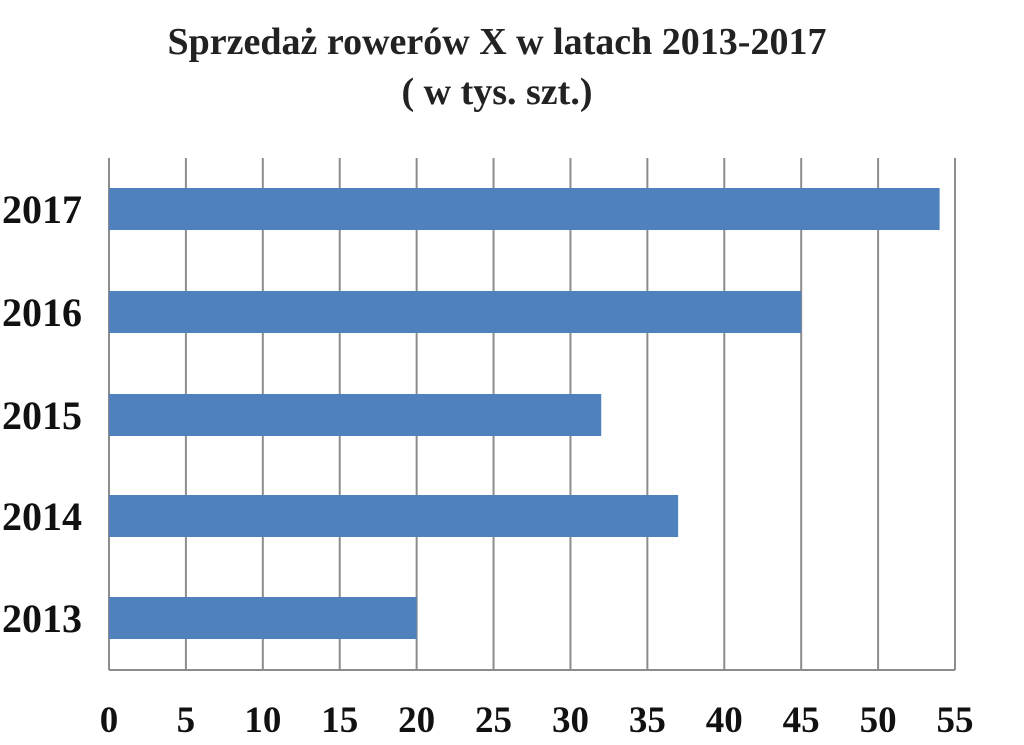  What do you see at coordinates (955, 720) in the screenshot?
I see `x-tick-label-55: 55` at bounding box center [955, 720].